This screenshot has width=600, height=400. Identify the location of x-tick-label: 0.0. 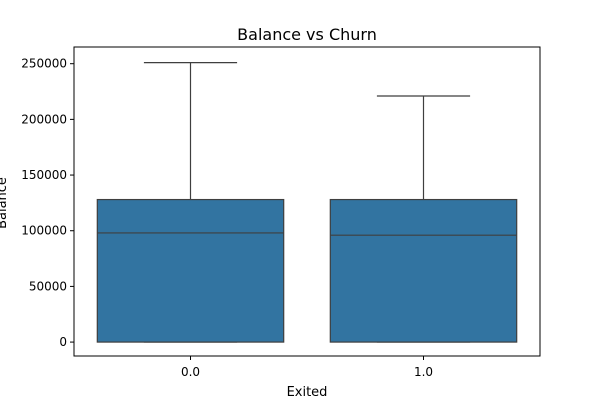
(190, 372).